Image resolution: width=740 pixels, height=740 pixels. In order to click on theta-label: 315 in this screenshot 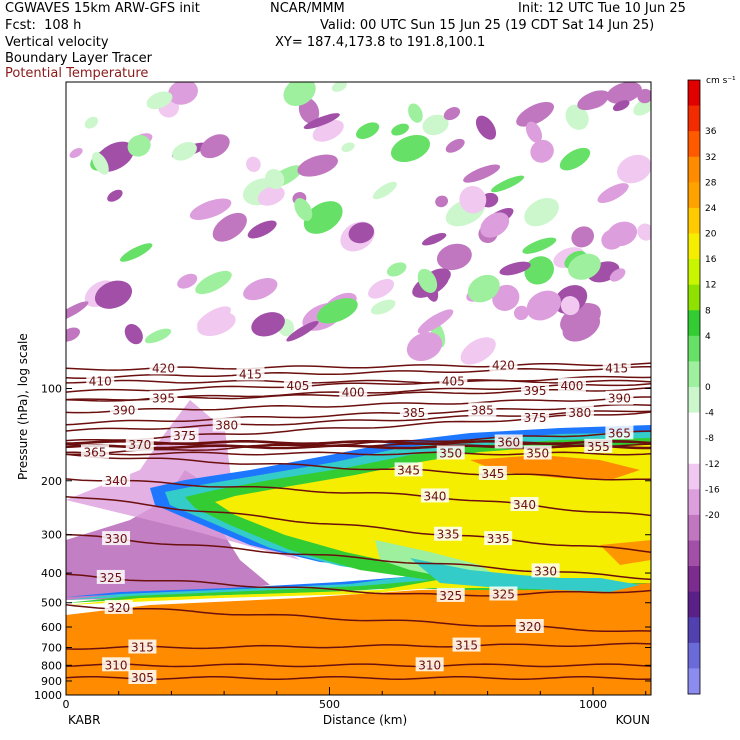, I will do `click(466, 646)`.